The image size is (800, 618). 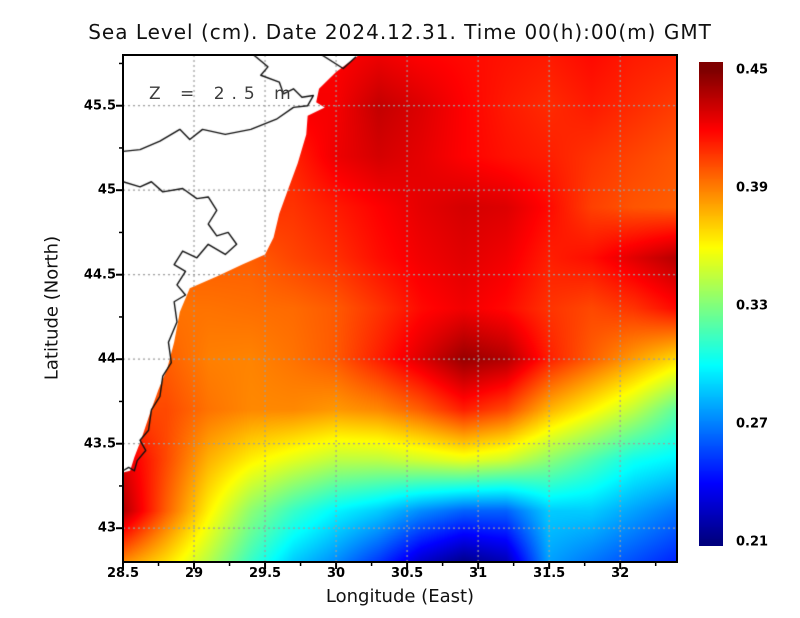 I want to click on colorbar-tick-label: 0.45, so click(x=752, y=70).